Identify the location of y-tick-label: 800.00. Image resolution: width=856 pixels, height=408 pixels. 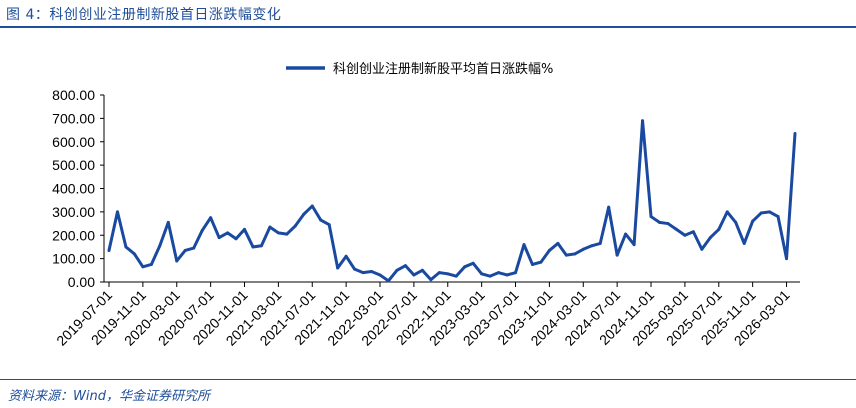
(73, 95).